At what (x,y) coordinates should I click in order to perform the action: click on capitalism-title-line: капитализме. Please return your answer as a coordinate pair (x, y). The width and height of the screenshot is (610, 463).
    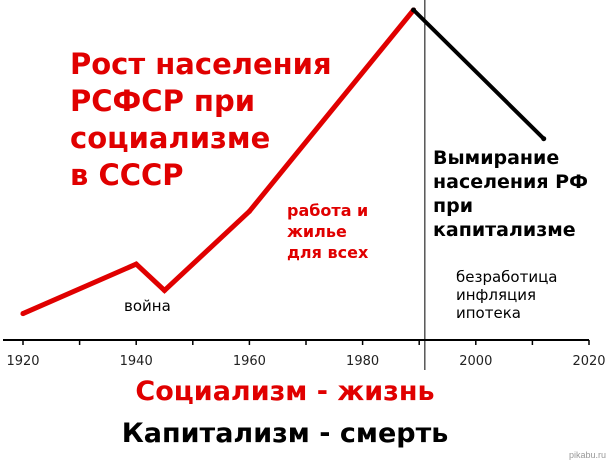
    Looking at the image, I should click on (504, 230).